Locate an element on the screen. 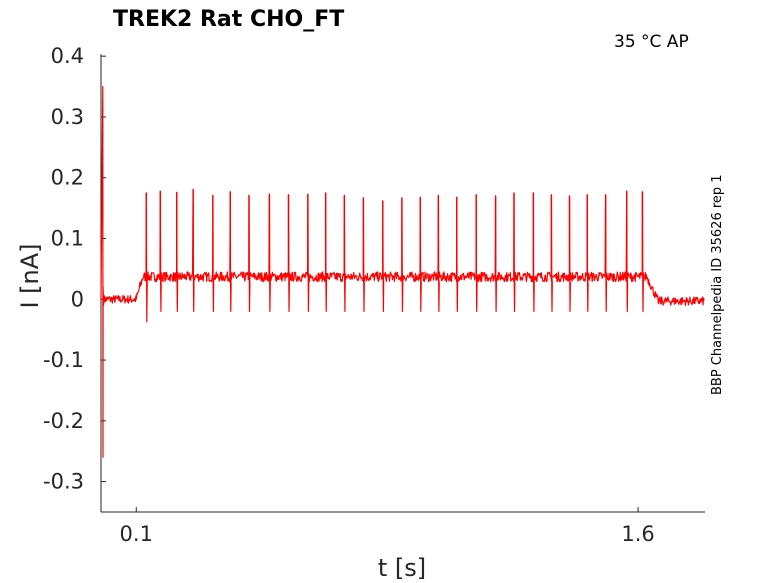  y-tick-label: 0.4 is located at coordinates (67, 56).